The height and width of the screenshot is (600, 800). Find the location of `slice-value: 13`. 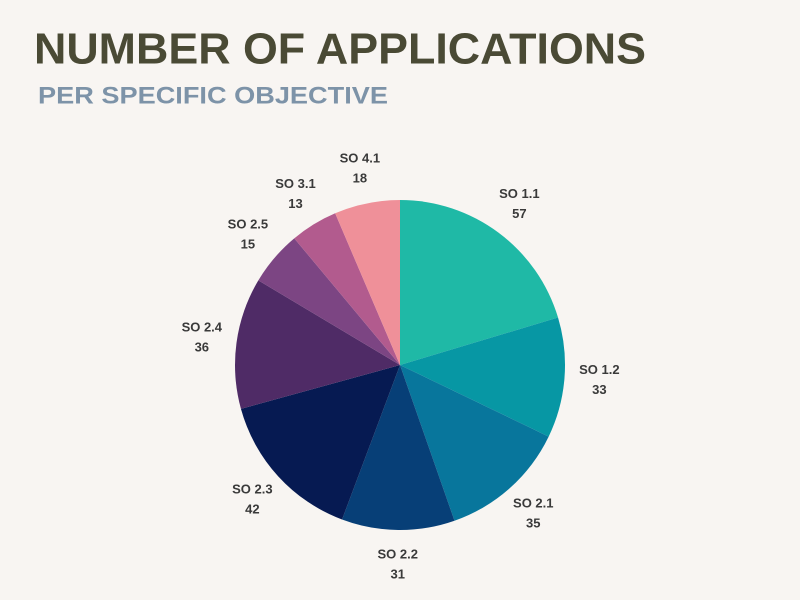

slice-value: 13 is located at coordinates (295, 203).